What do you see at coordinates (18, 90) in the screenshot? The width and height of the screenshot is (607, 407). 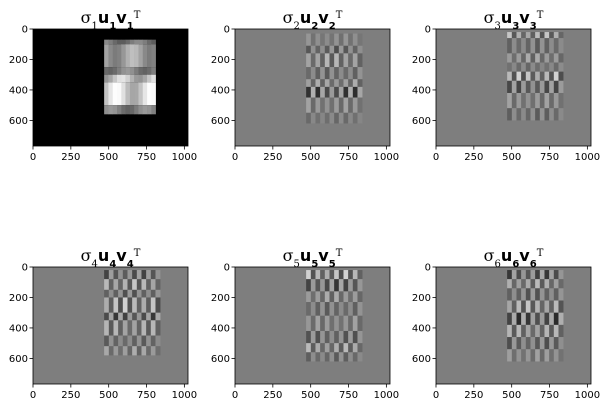 I see `y-tick-label: 400` at bounding box center [18, 90].